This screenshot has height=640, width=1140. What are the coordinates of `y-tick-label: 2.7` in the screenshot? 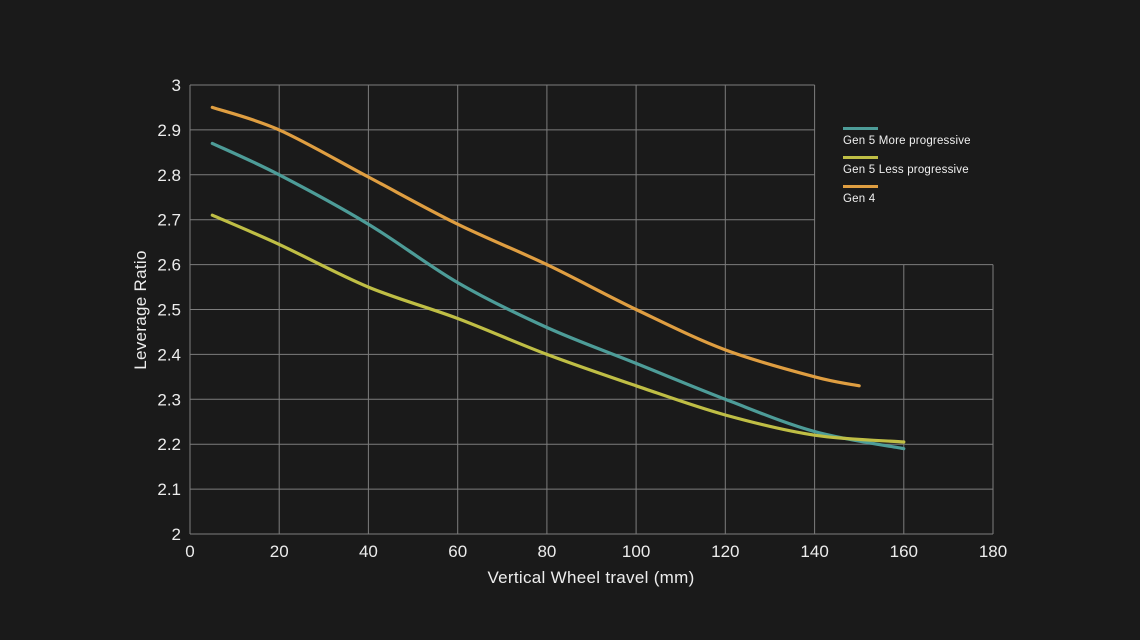 It's located at (169, 220).